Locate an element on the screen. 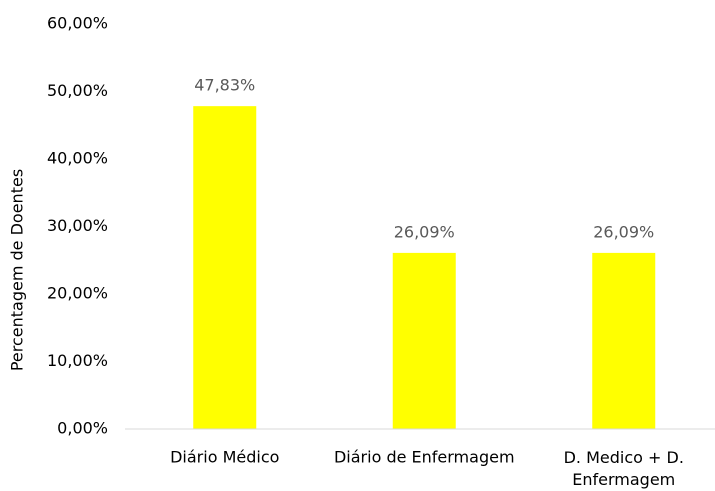 This screenshot has width=715, height=491. y-tick-label: 50,00% is located at coordinates (77, 90).